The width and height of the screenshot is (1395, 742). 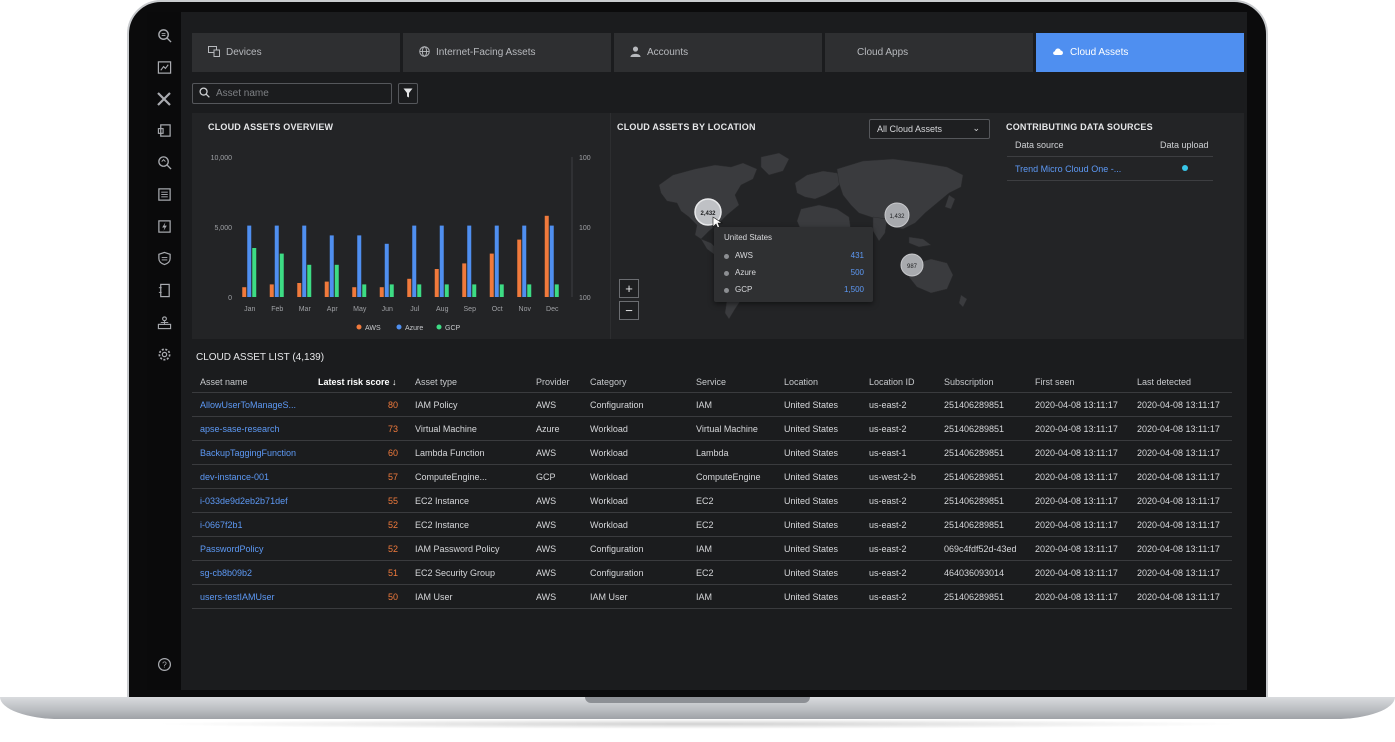 What do you see at coordinates (164, 354) in the screenshot?
I see `settings-icon` at bounding box center [164, 354].